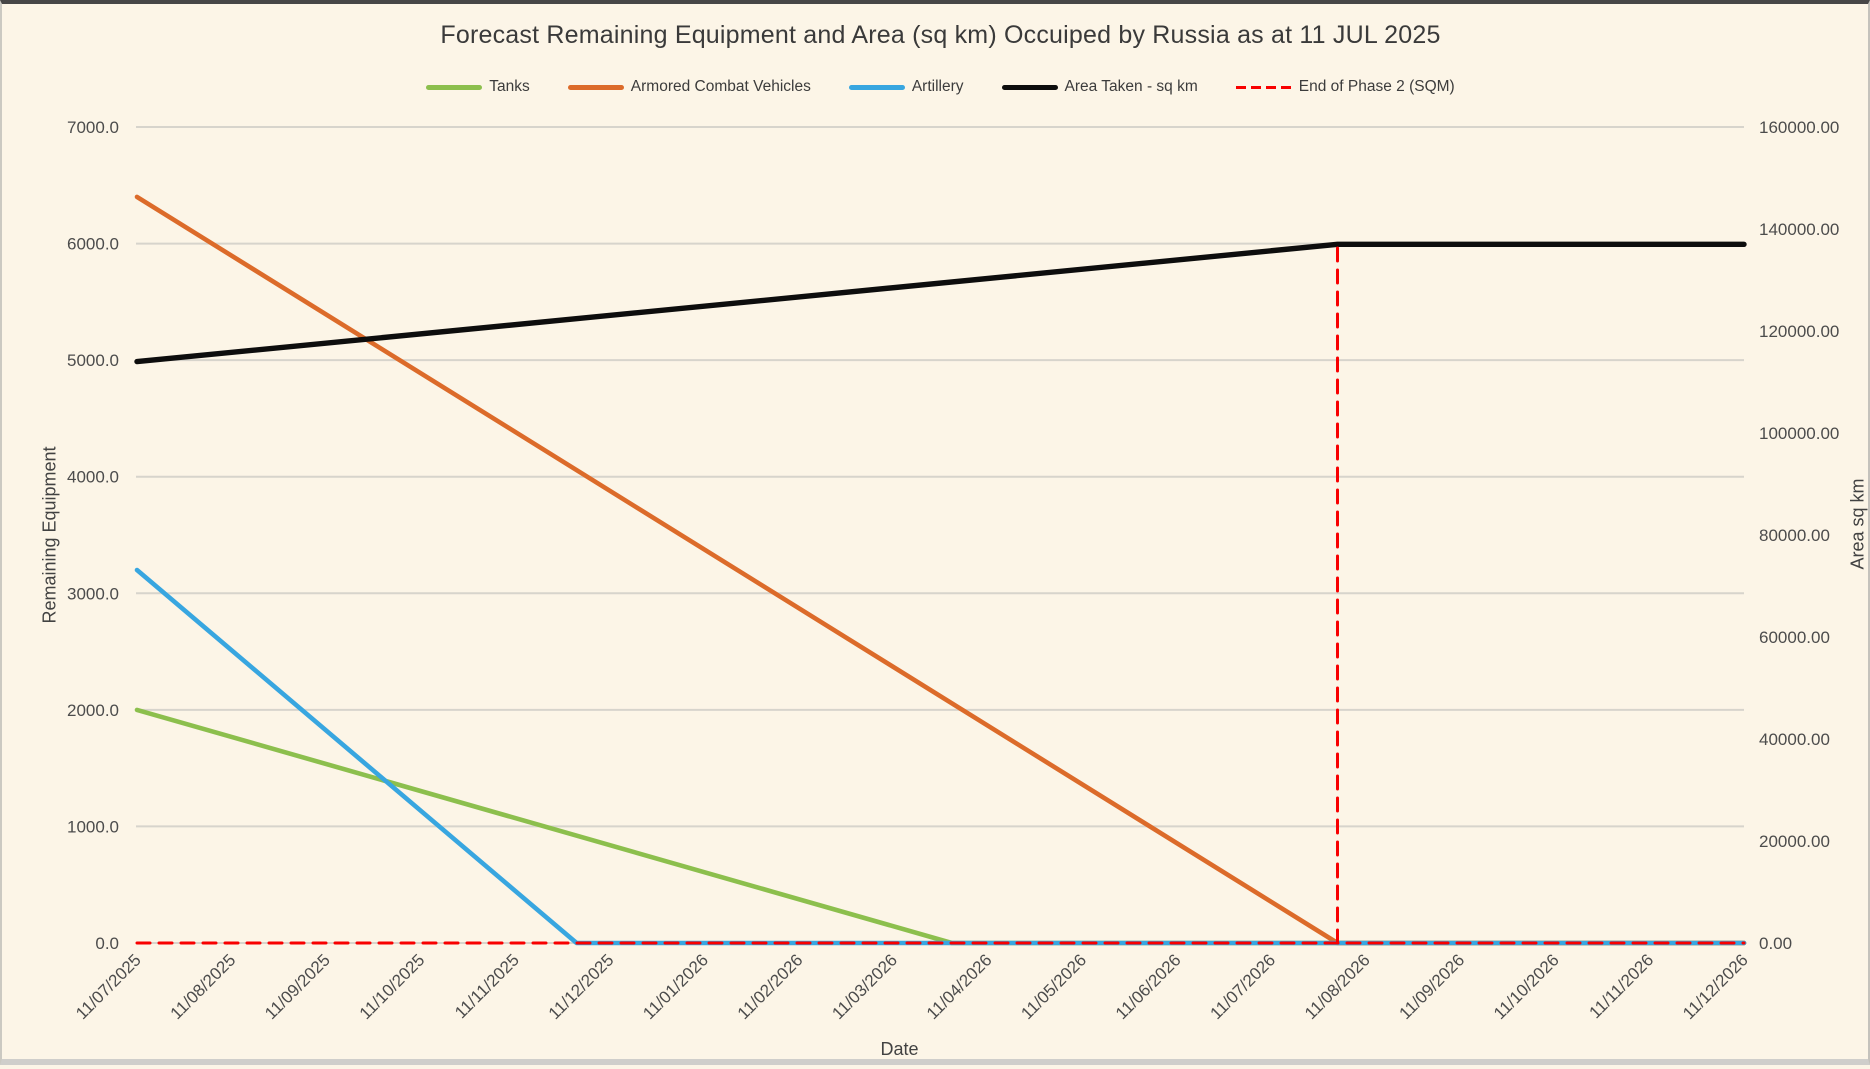 The width and height of the screenshot is (1870, 1069). Describe the element at coordinates (454, 87) in the screenshot. I see `legend-swatch-tanks` at that location.